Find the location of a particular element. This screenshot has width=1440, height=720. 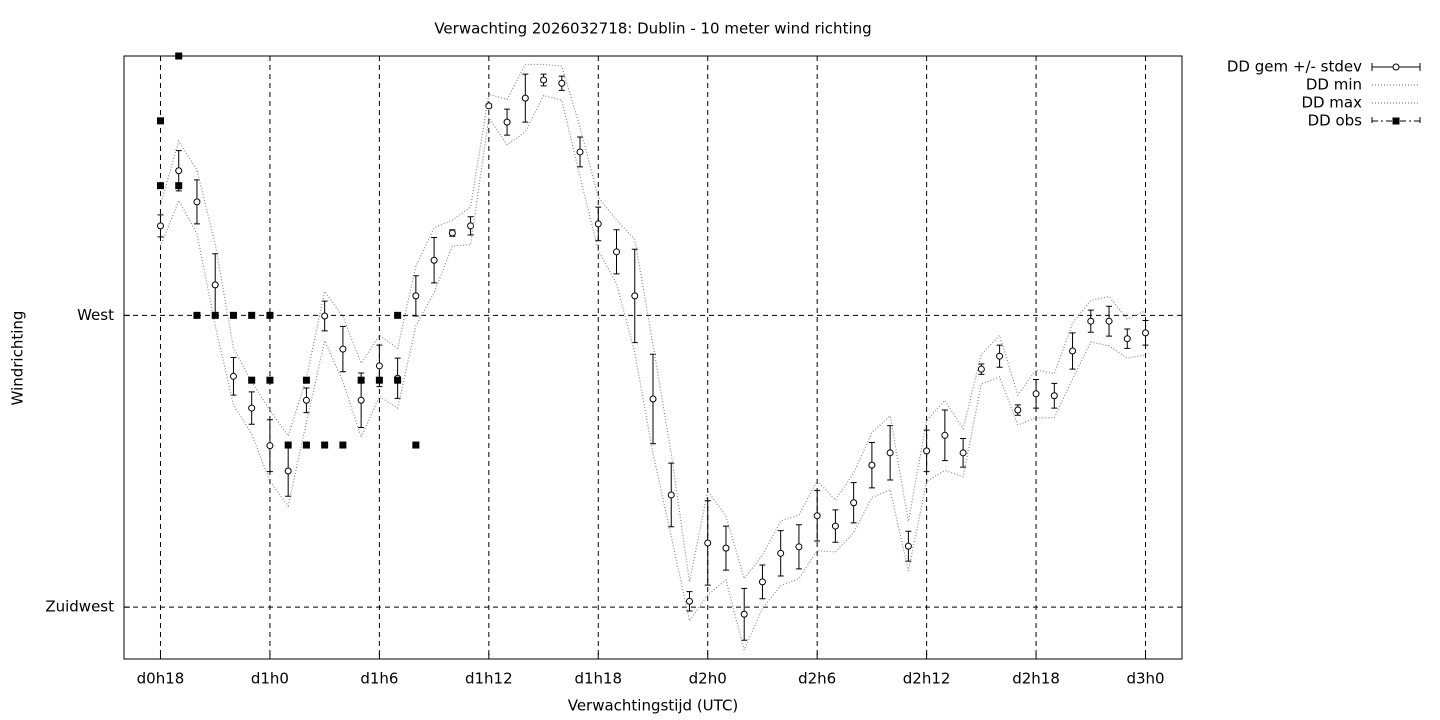

x-tick-label: d2h18 is located at coordinates (1036, 679).